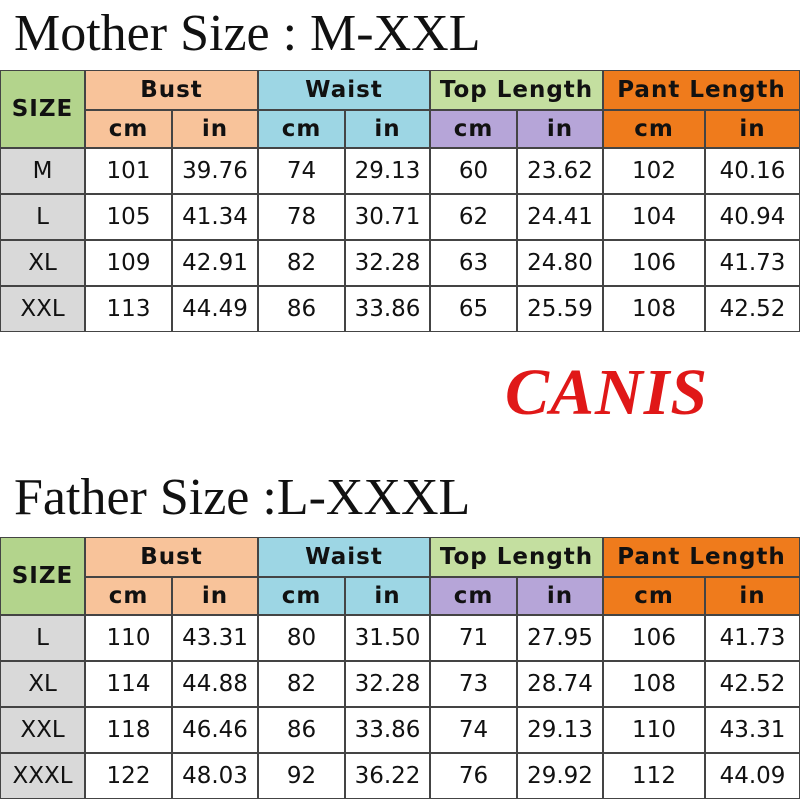 This screenshot has width=800, height=800. What do you see at coordinates (387, 776) in the screenshot?
I see `measure-cell: 36.22` at bounding box center [387, 776].